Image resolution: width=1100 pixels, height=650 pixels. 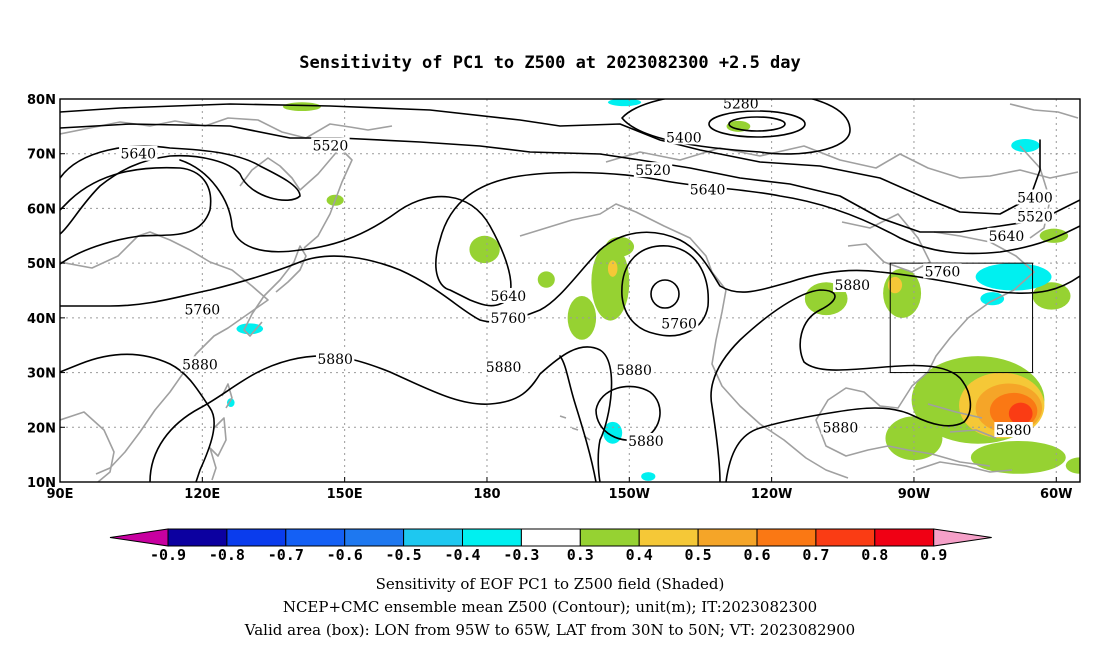 What do you see at coordinates (41, 428) in the screenshot?
I see `lat-label-6: 20N` at bounding box center [41, 428].